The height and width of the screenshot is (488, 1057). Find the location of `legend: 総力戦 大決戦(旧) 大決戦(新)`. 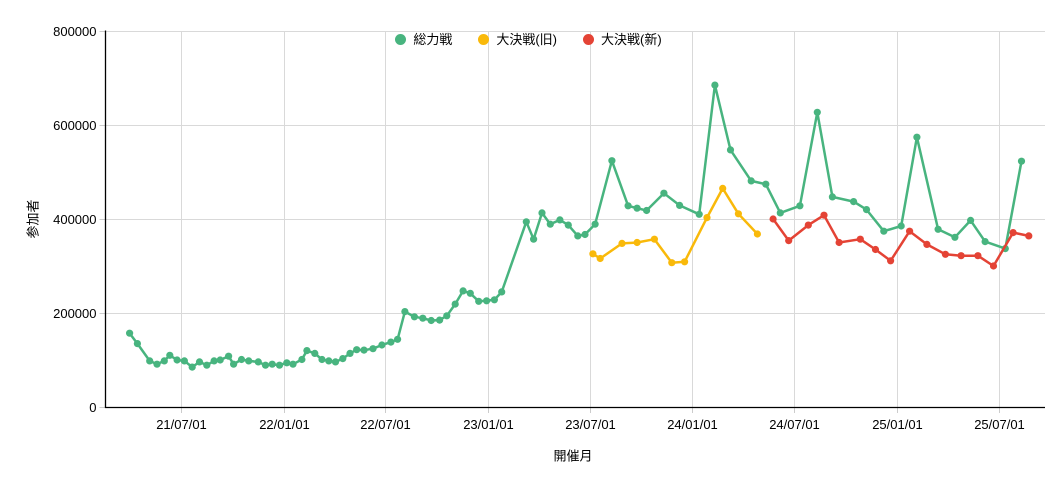

legend: 総力戦 大決戦(旧) 大決戦(新) is located at coordinates (528, 39).